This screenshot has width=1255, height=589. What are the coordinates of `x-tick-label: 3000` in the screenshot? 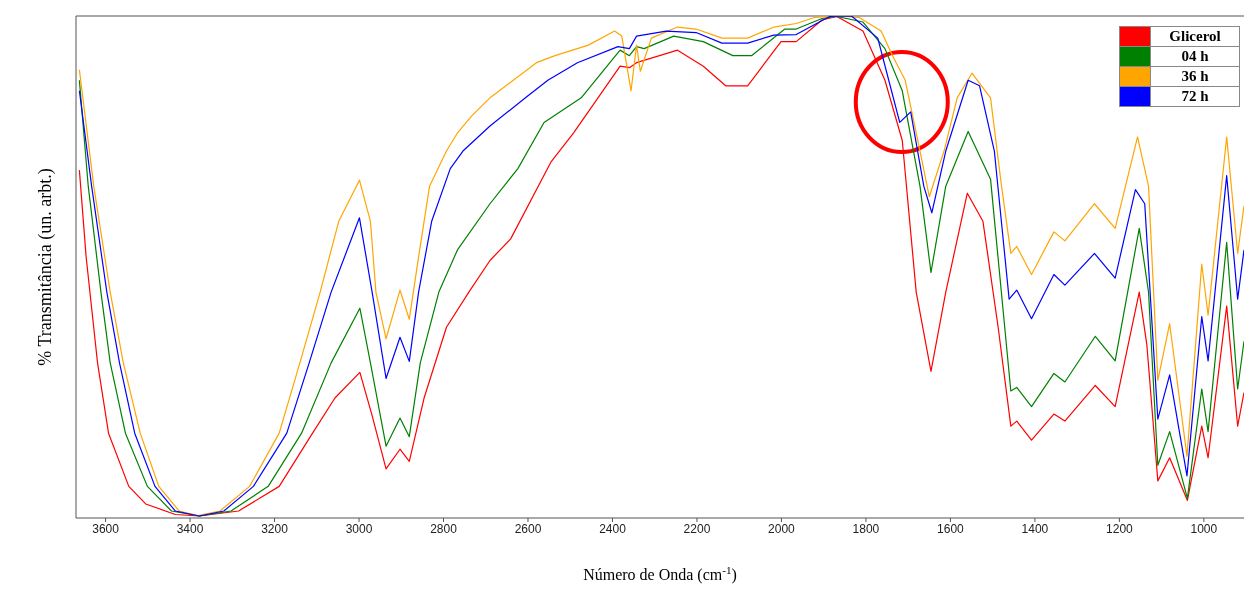 It's located at (359, 528).